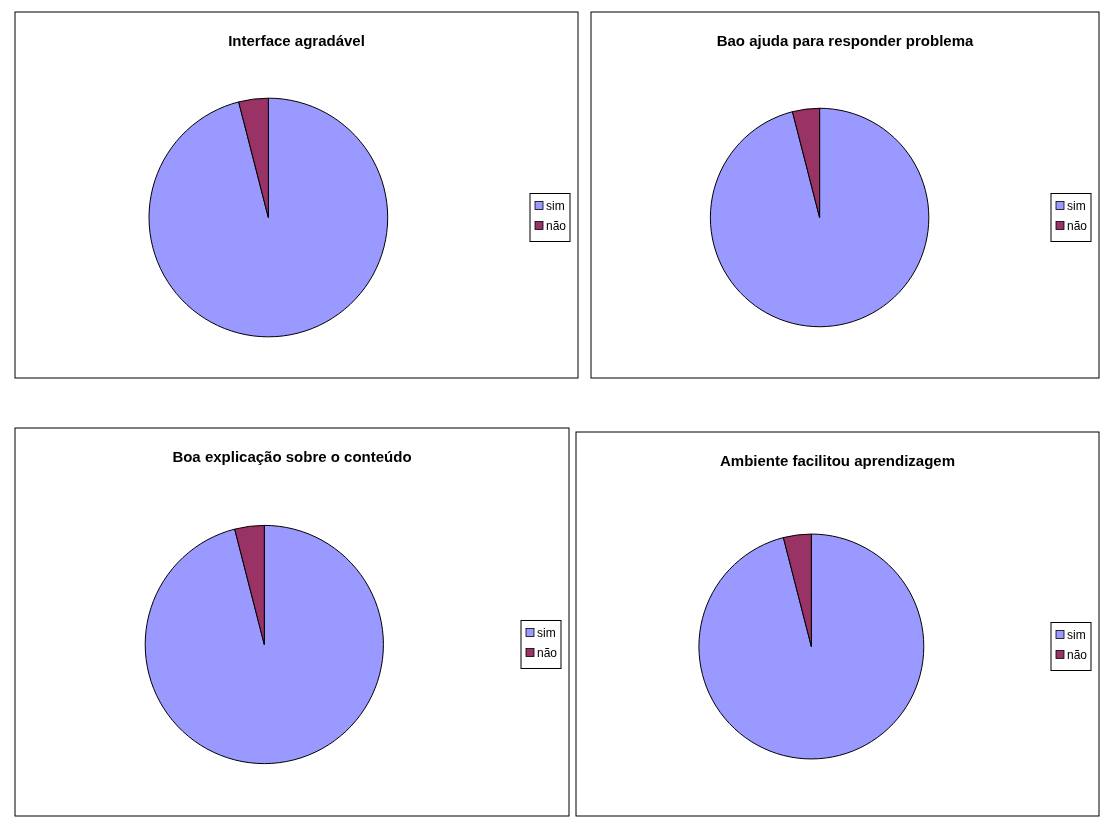  What do you see at coordinates (837, 460) in the screenshot?
I see `chart-title: Ambiente facilitou aprendizagem` at bounding box center [837, 460].